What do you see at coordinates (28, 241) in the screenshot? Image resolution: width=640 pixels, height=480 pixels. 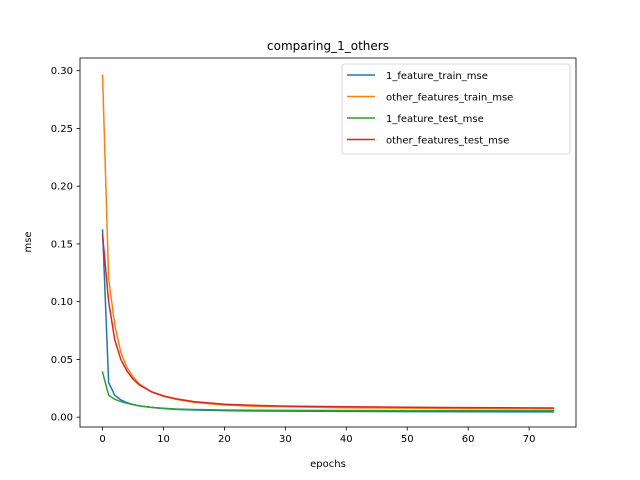 I see `y-axis-label: mse` at bounding box center [28, 241].